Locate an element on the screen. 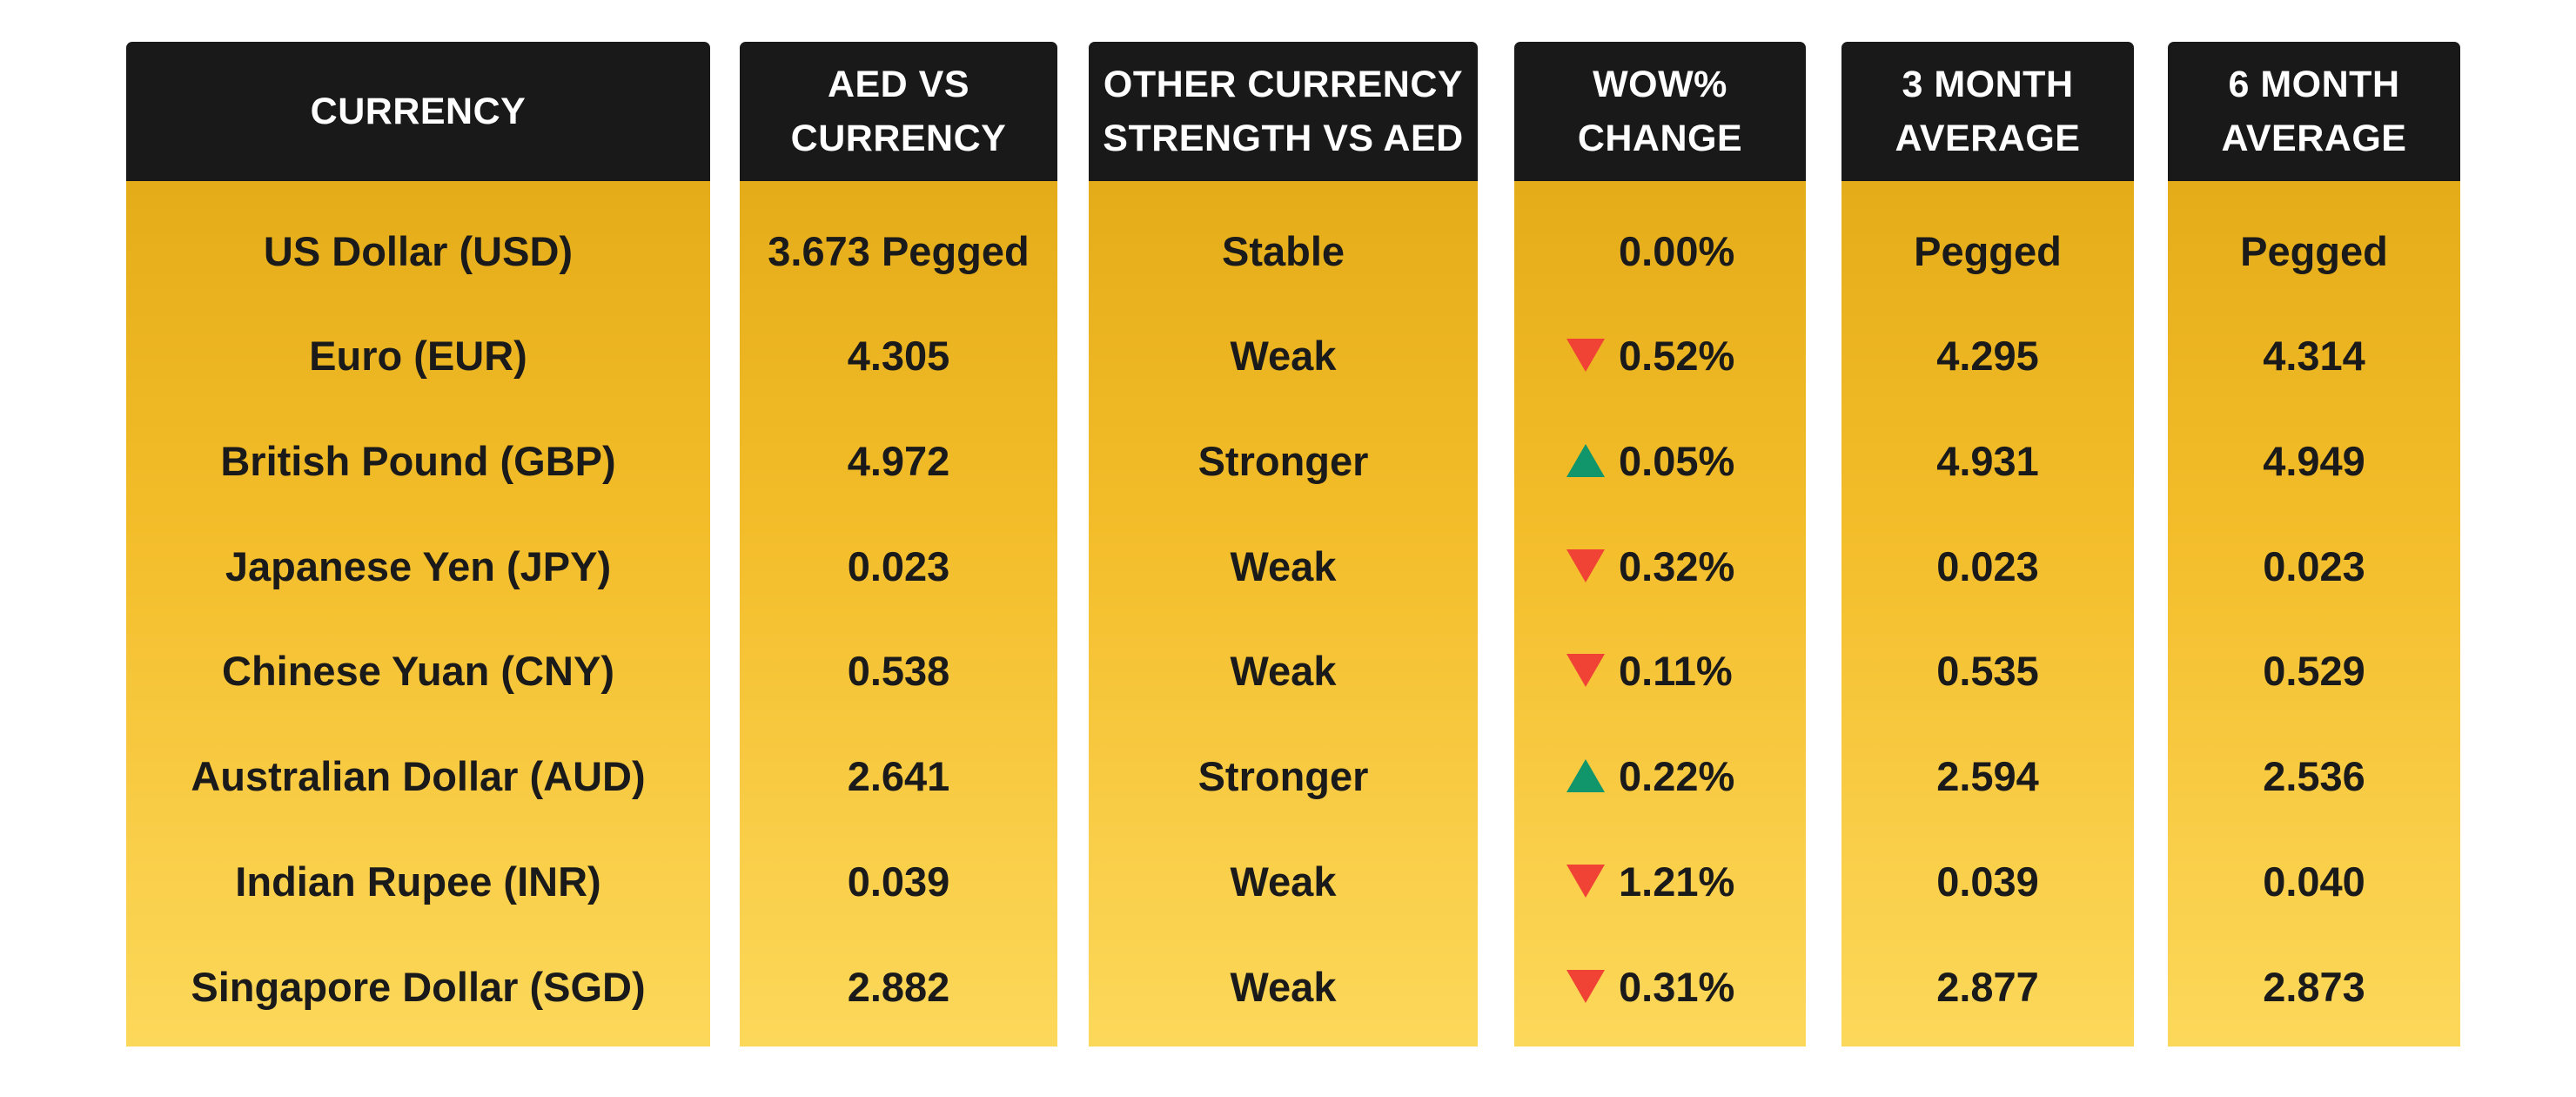 The height and width of the screenshot is (1097, 2576). table-cell-currency: Japanese Yen (JPY) is located at coordinates (418, 566).